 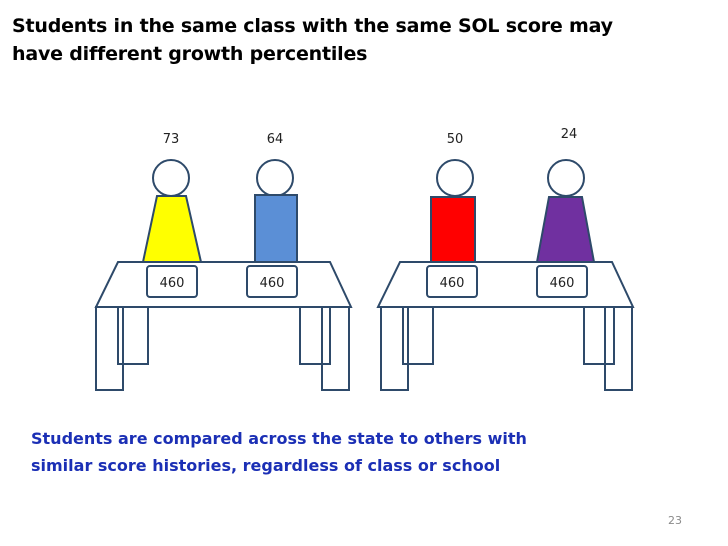 What do you see at coordinates (171, 178) in the screenshot?
I see `student-1-head` at bounding box center [171, 178].